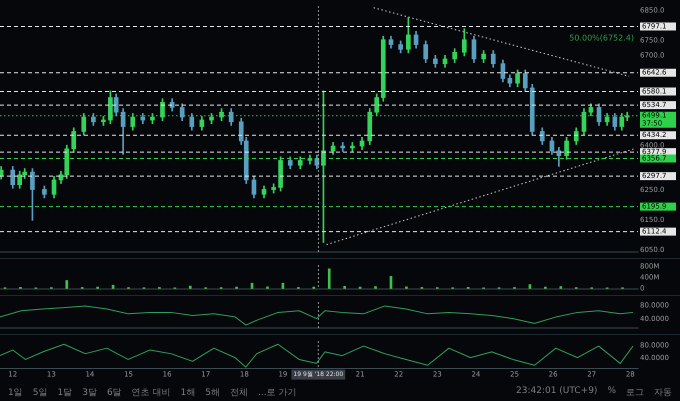  What do you see at coordinates (64, 393) in the screenshot?
I see `text: 1달` at bounding box center [64, 393].